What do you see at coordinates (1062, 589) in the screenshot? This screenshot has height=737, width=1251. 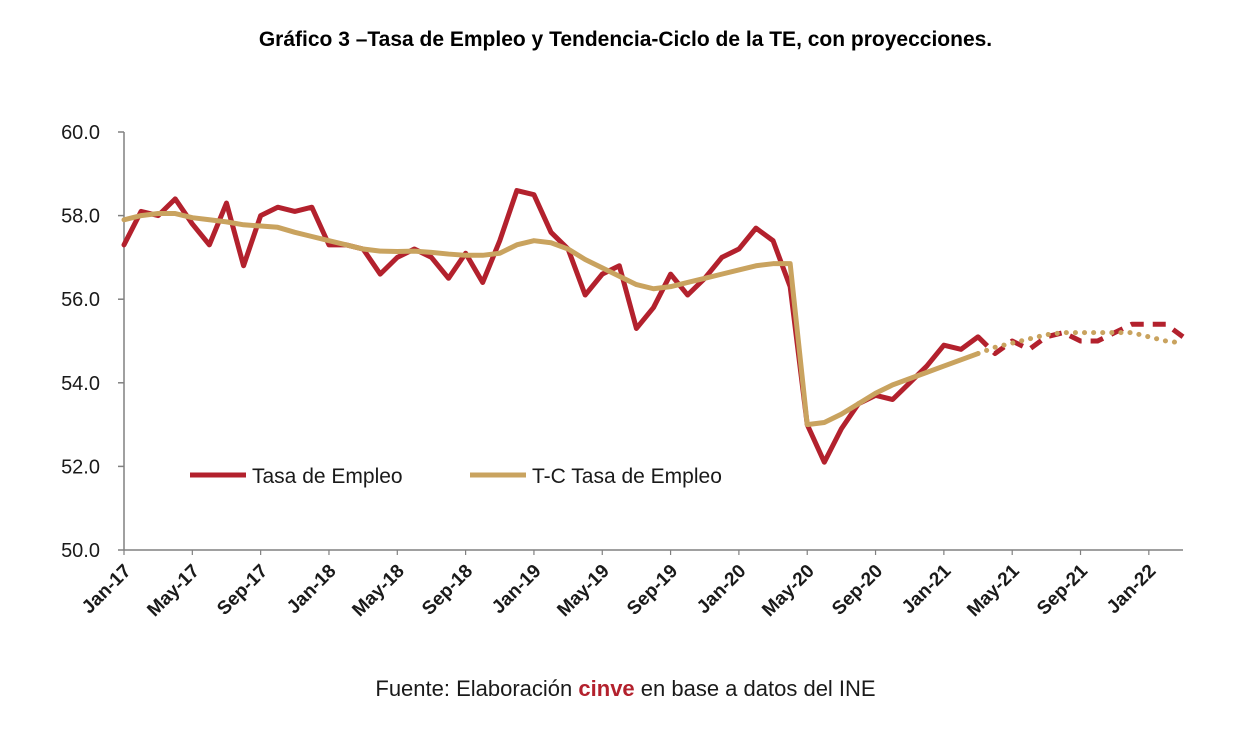 I see `x-tick-label: Sep-21` at bounding box center [1062, 589].